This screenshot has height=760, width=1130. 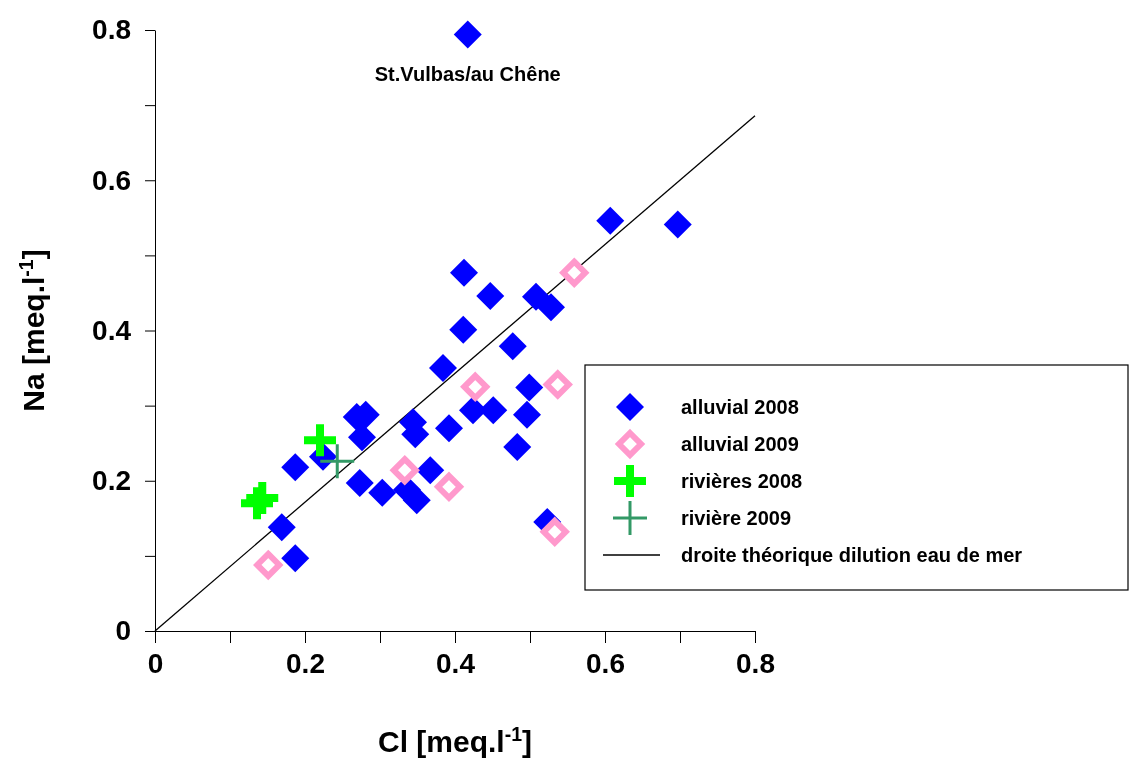 I want to click on legend-label: alluvial 2008, so click(x=740, y=407).